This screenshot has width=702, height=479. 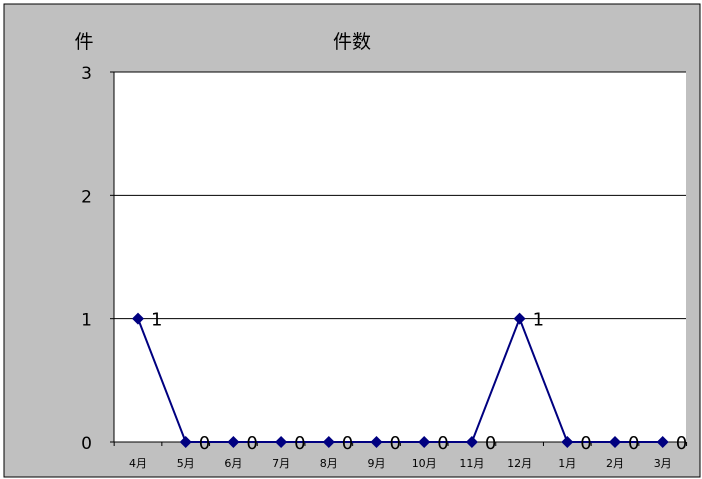 I want to click on x-tick-label: 12月, so click(x=519, y=463).